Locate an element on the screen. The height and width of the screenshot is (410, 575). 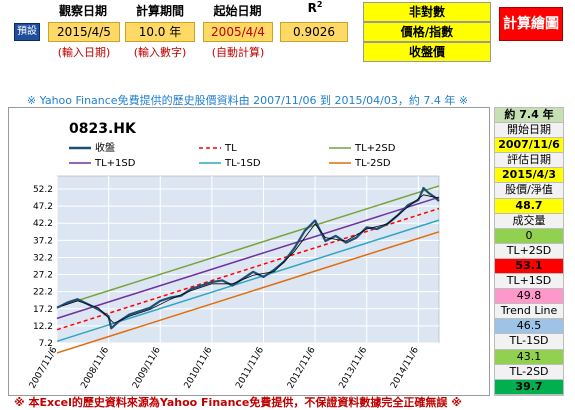
x-tick-label: 2013/11/6 is located at coordinates (354, 367).